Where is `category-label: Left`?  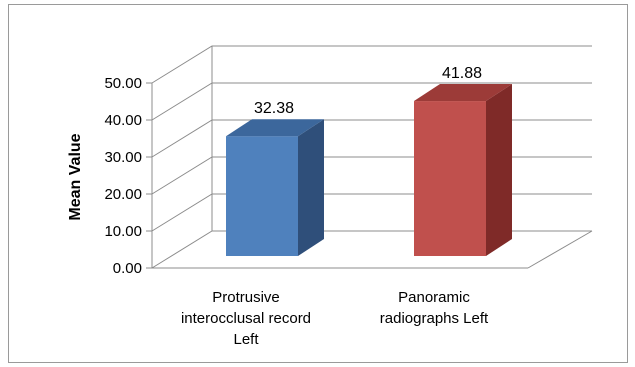
category-label: Left is located at coordinates (246, 339).